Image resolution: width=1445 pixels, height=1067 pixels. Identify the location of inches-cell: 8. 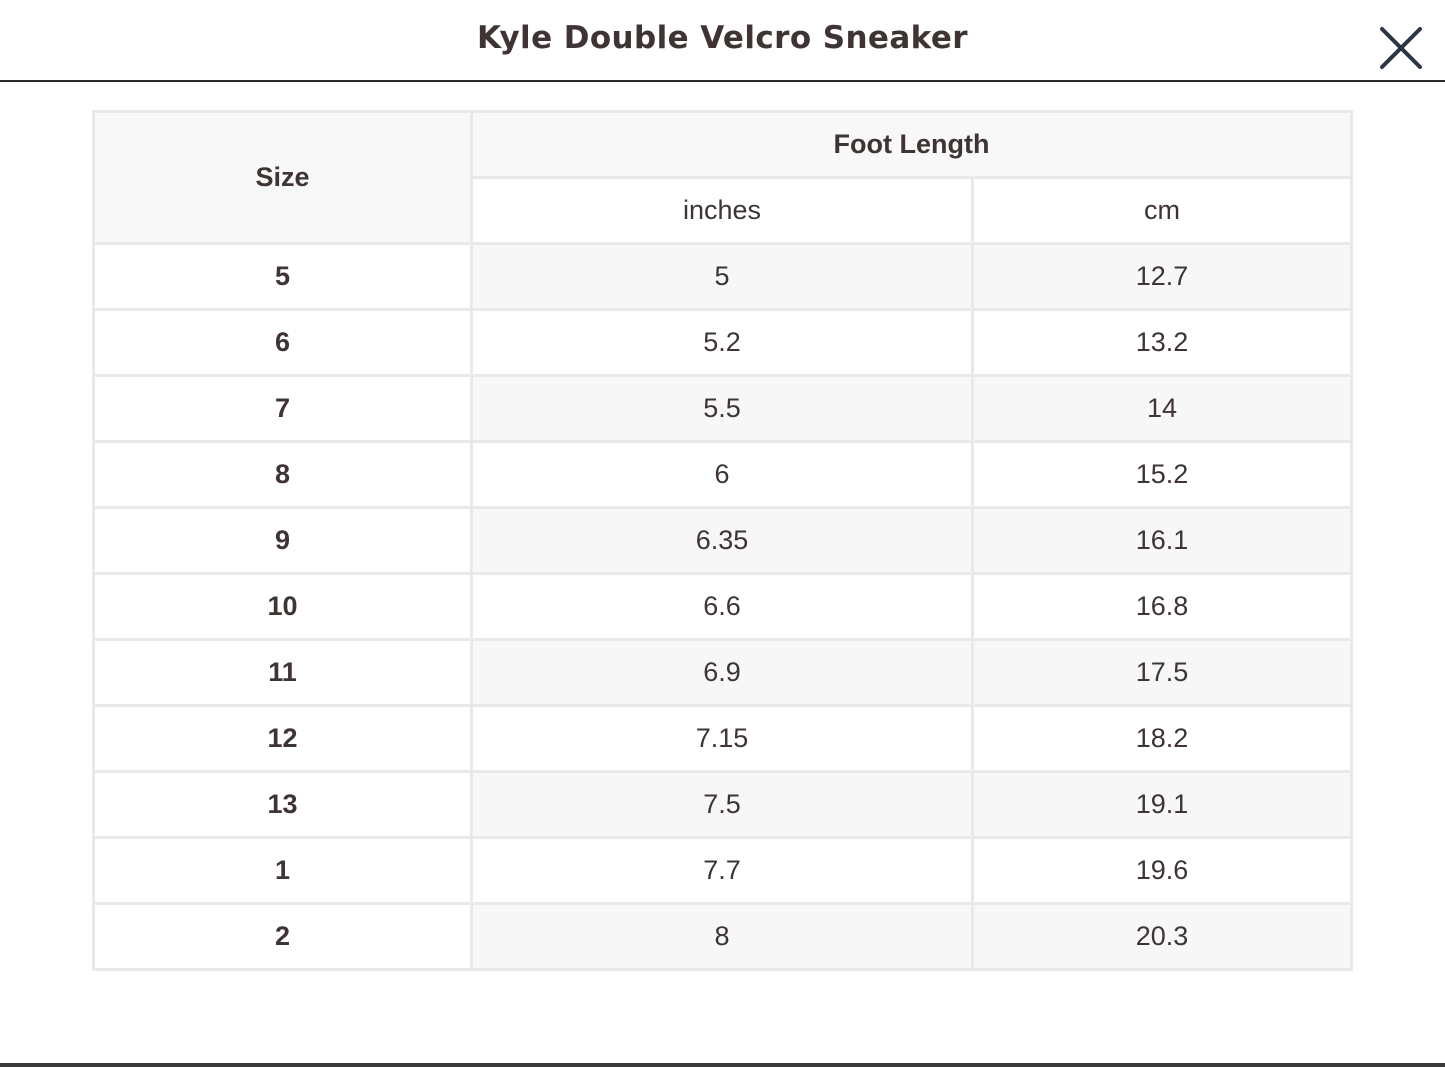
(722, 936).